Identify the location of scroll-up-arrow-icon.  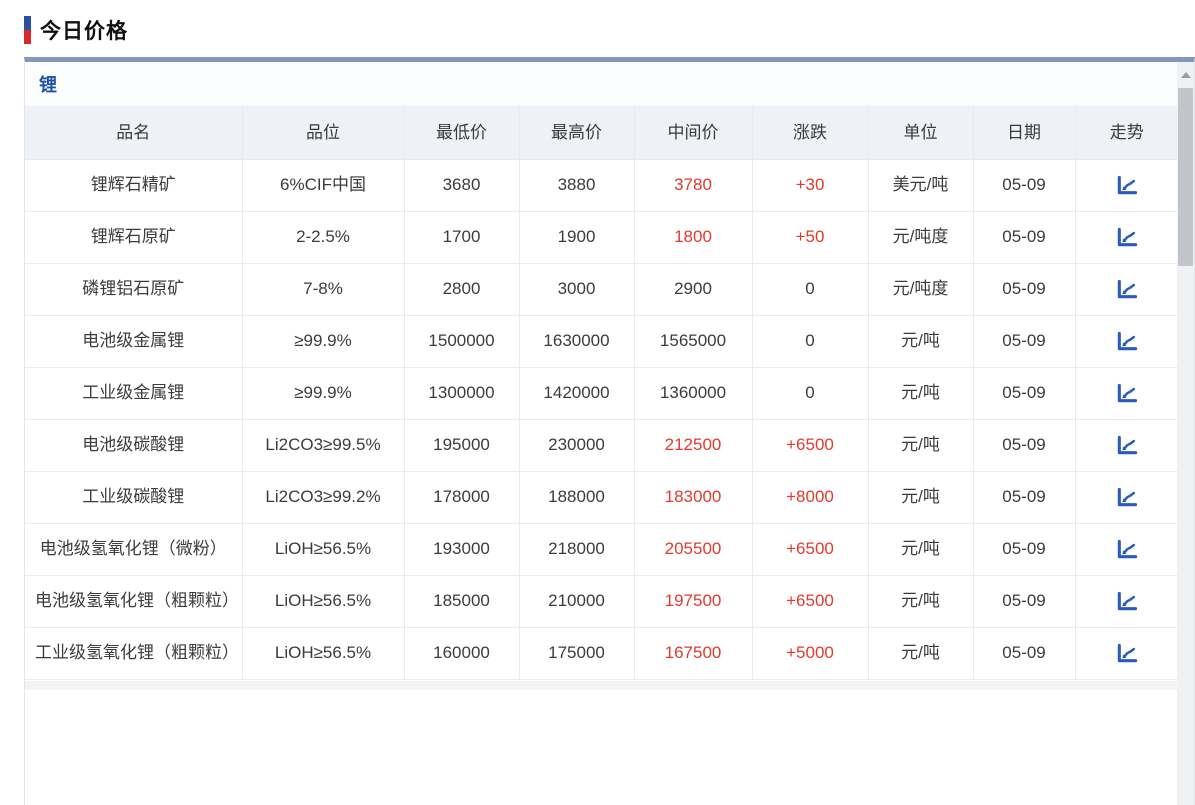
(1185, 74).